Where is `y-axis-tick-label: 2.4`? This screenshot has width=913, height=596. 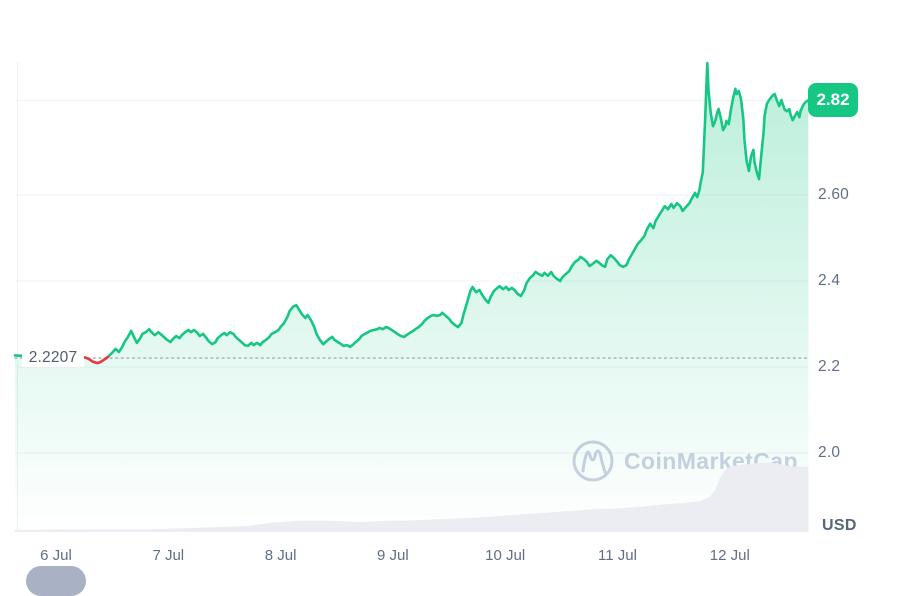 y-axis-tick-label: 2.4 is located at coordinates (829, 280).